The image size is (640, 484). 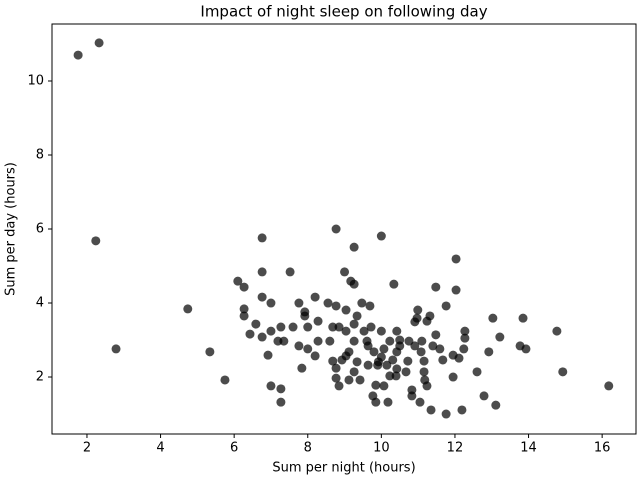 I want to click on x-tick-label: 14, so click(x=528, y=448).